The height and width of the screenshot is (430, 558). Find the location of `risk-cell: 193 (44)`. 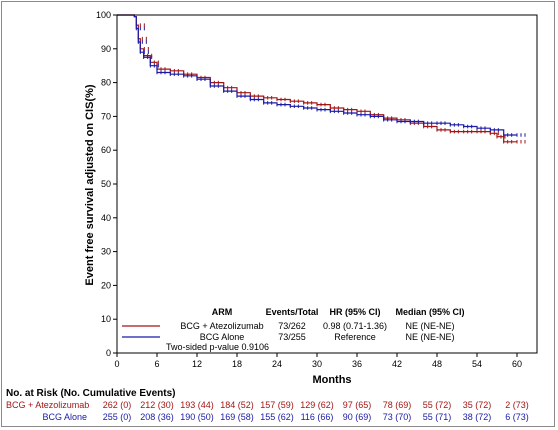

risk-cell: 193 (44) is located at coordinates (197, 405).